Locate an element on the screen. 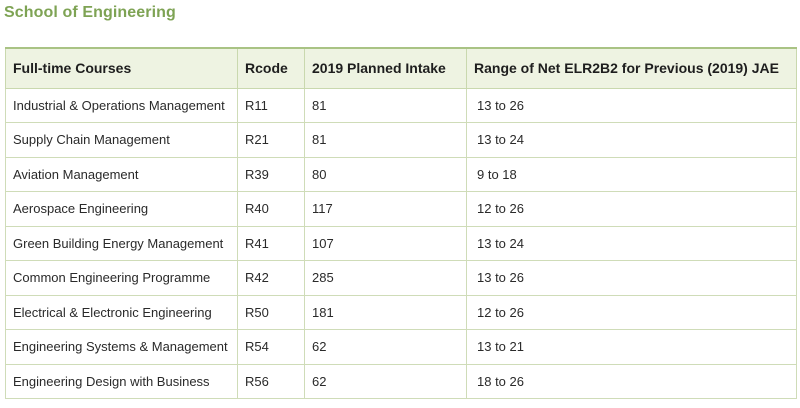 This screenshot has height=408, width=800. planned-intake-cell: 107 is located at coordinates (385, 243).